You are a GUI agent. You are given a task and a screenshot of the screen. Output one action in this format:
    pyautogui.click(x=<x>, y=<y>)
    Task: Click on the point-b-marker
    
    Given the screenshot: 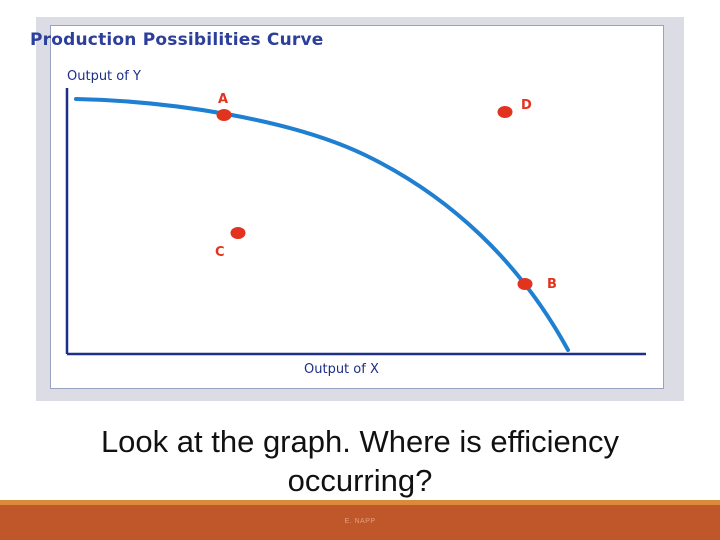 What is the action you would take?
    pyautogui.click(x=525, y=284)
    